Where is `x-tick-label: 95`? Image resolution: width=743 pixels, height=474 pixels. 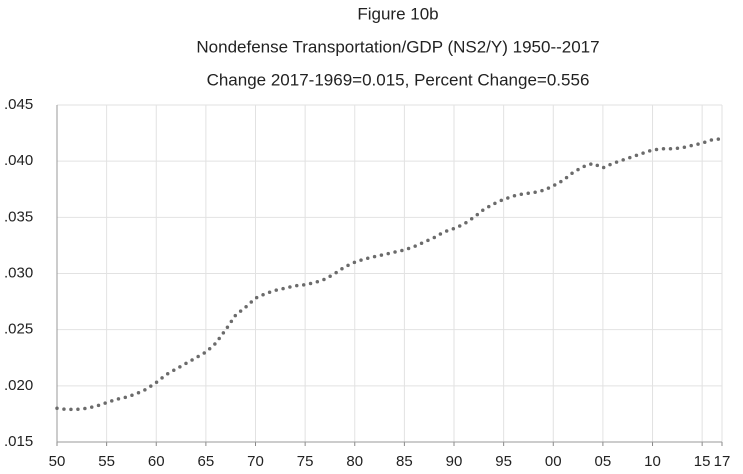
x-tick-label: 95 is located at coordinates (503, 461).